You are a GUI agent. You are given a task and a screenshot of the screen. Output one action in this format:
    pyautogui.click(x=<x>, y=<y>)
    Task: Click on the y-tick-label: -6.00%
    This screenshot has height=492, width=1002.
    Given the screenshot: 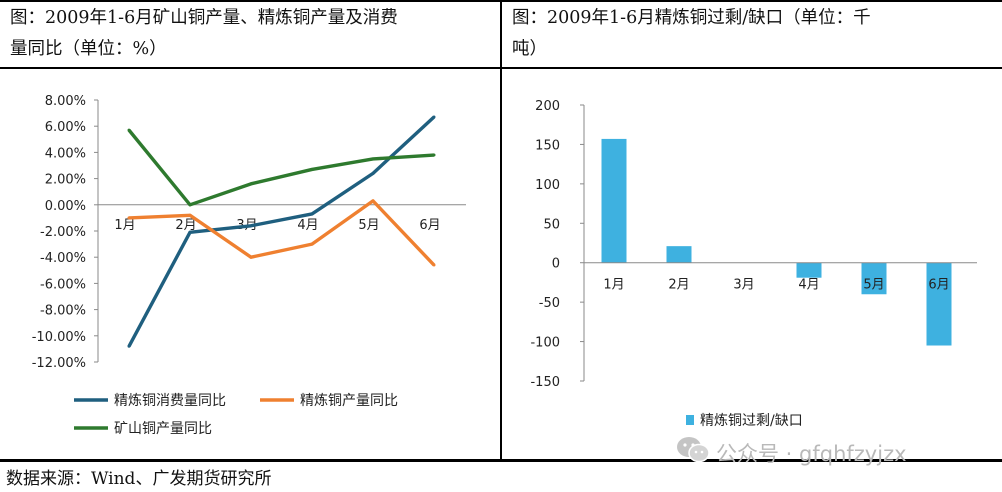 What is the action you would take?
    pyautogui.click(x=63, y=284)
    